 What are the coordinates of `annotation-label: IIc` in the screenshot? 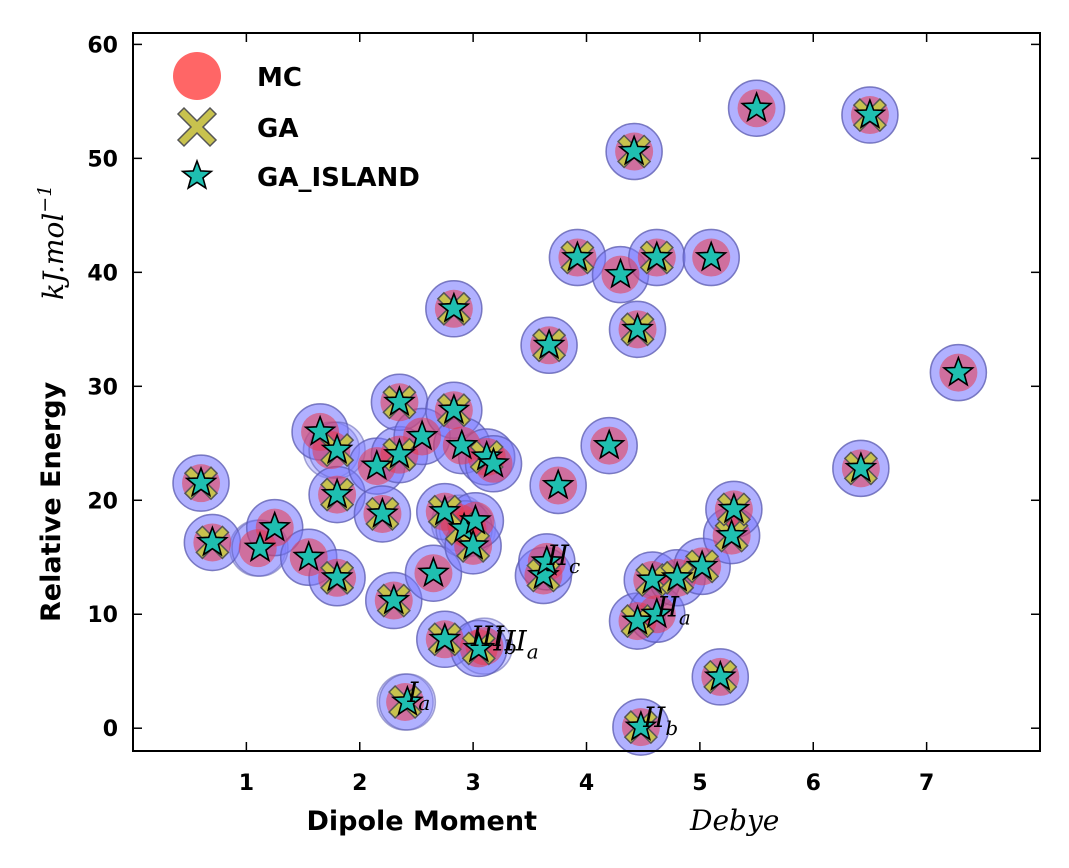 It's located at (563, 558).